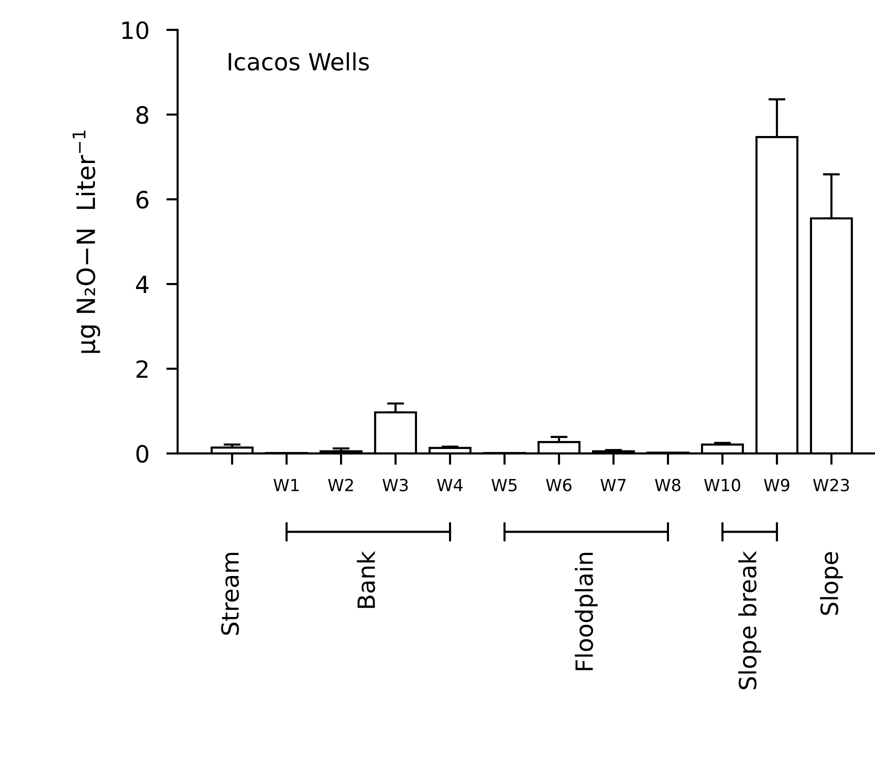 The width and height of the screenshot is (875, 766). I want to click on text: Floodplain, so click(586, 611).